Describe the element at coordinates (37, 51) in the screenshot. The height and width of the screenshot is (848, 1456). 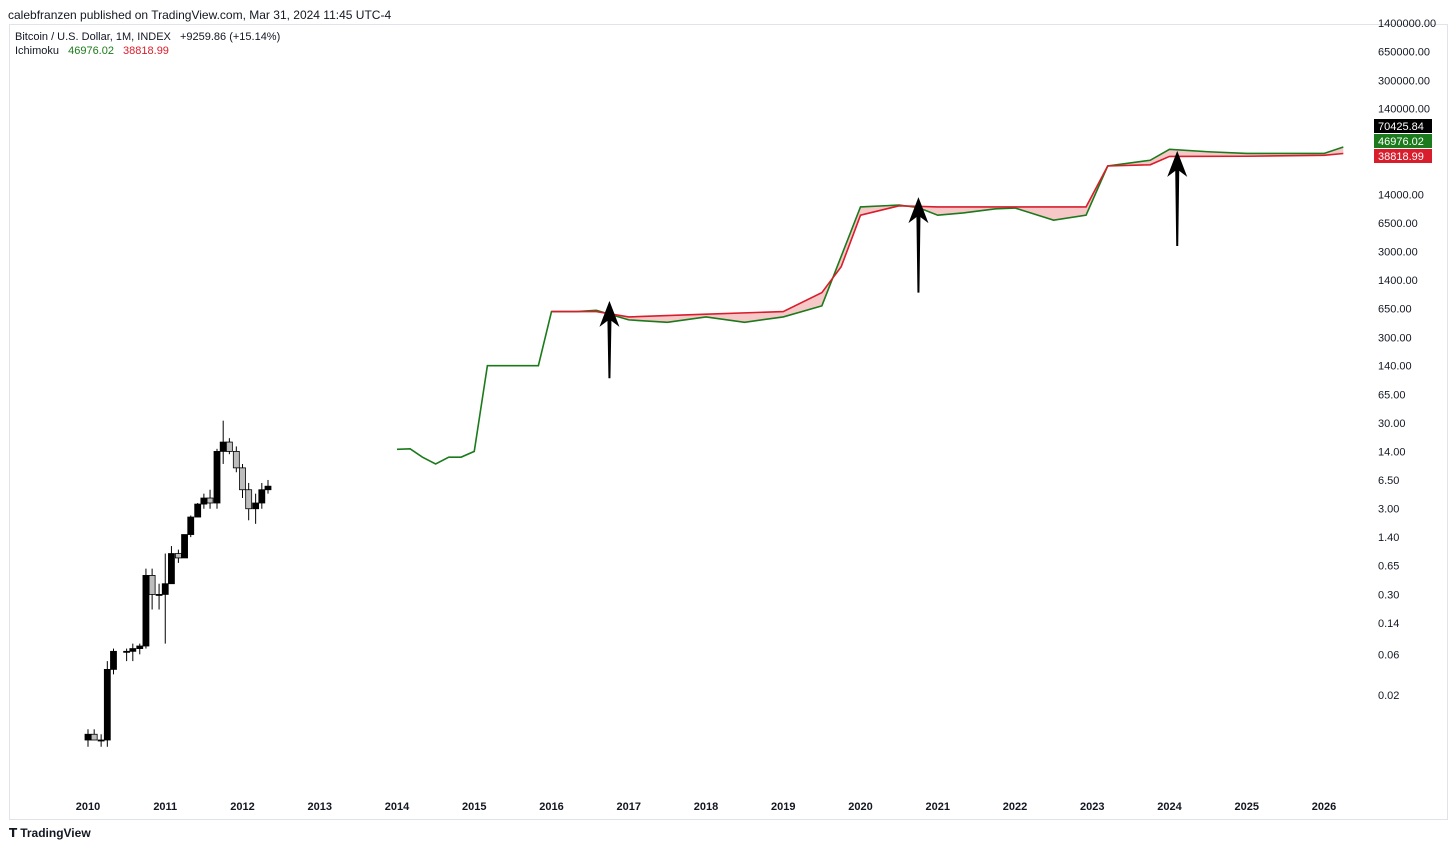
I see `indicator-name: Ichimoku` at that location.